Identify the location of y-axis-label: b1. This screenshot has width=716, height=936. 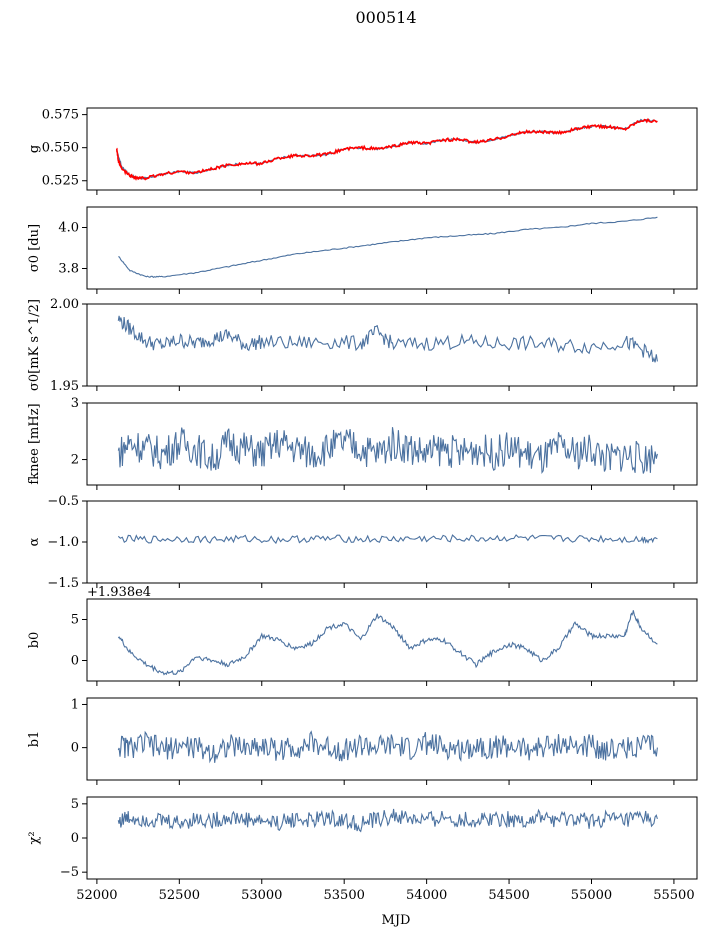
(34, 739).